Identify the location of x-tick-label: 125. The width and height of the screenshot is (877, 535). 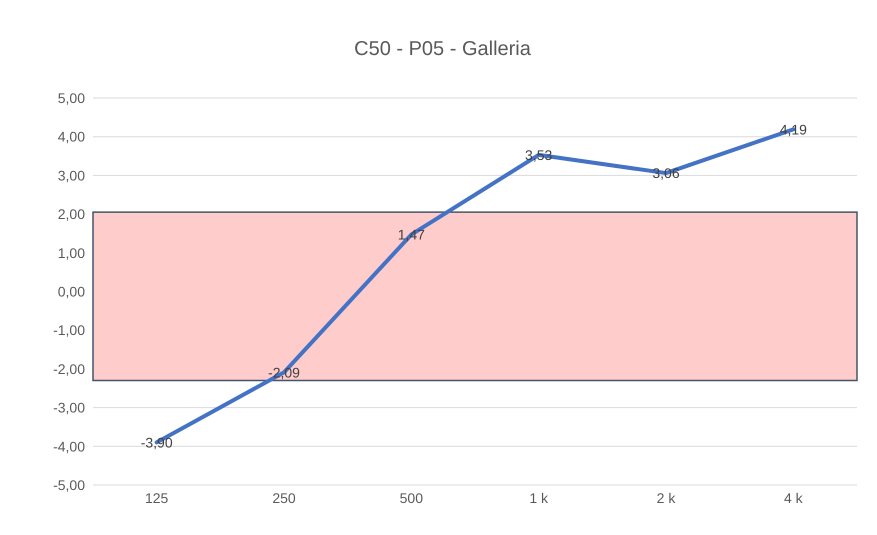
(156, 498).